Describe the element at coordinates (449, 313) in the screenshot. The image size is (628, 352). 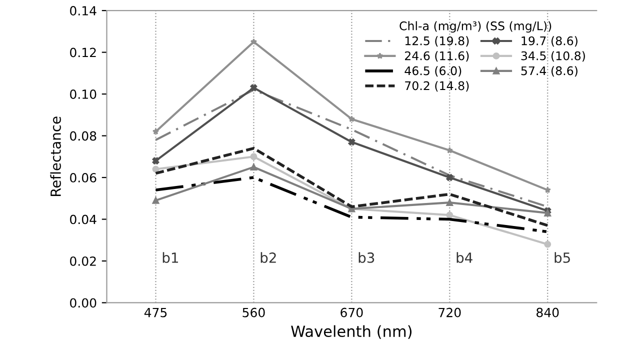
I see `x-tick-label: 720` at that location.